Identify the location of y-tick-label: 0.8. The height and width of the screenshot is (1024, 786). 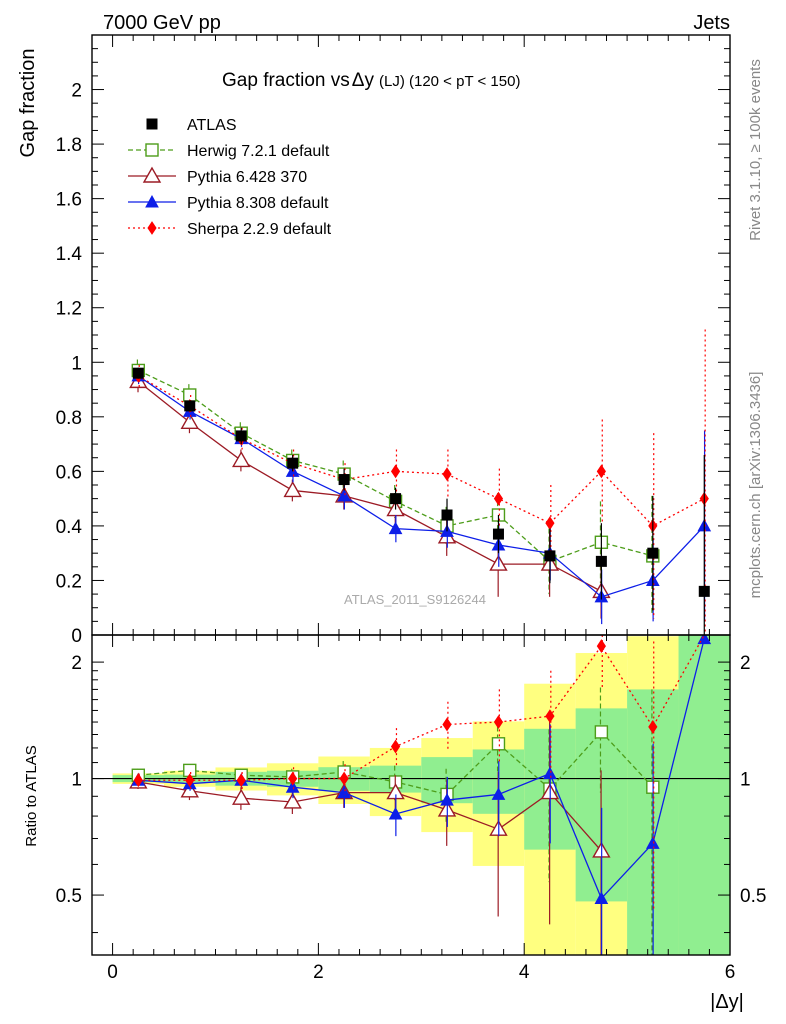
(69, 418).